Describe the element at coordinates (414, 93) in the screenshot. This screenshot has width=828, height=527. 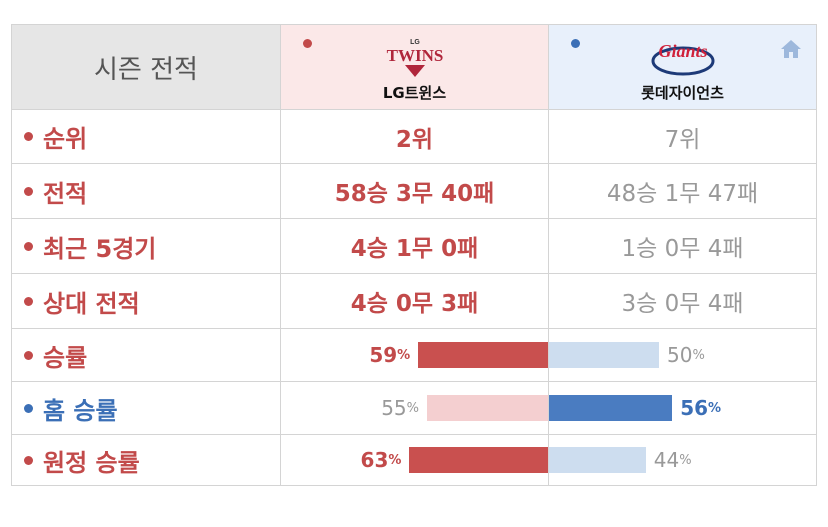
I see `home-team-name: LG트윈스` at that location.